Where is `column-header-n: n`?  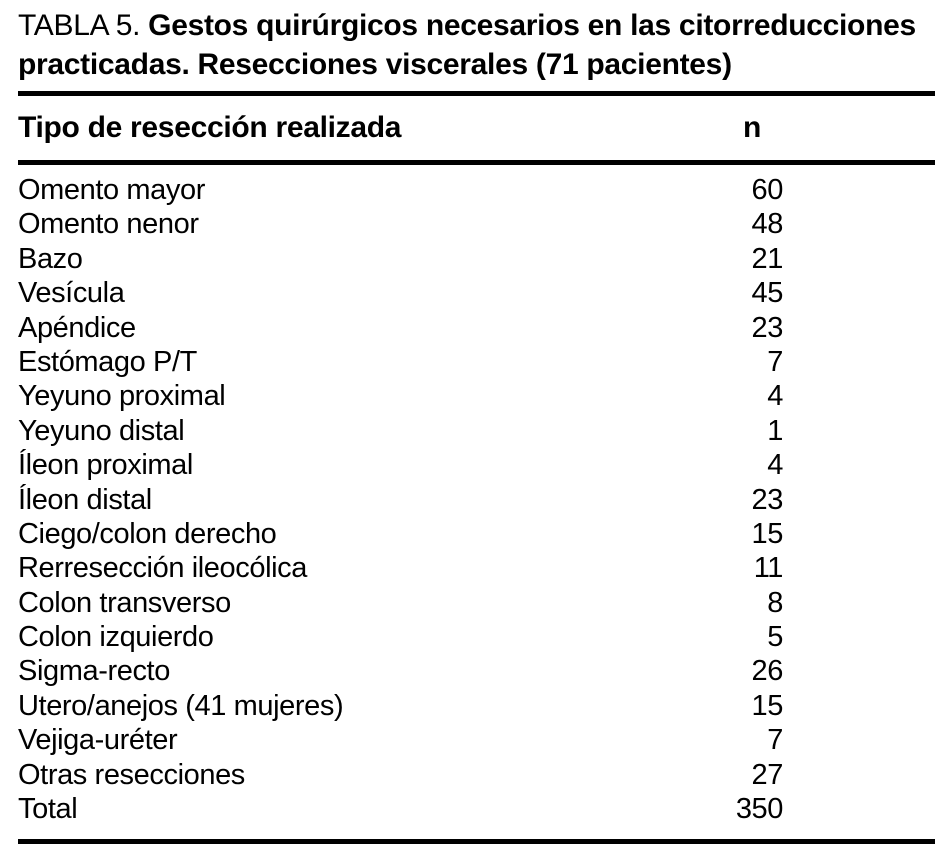 column-header-n: n is located at coordinates (751, 127).